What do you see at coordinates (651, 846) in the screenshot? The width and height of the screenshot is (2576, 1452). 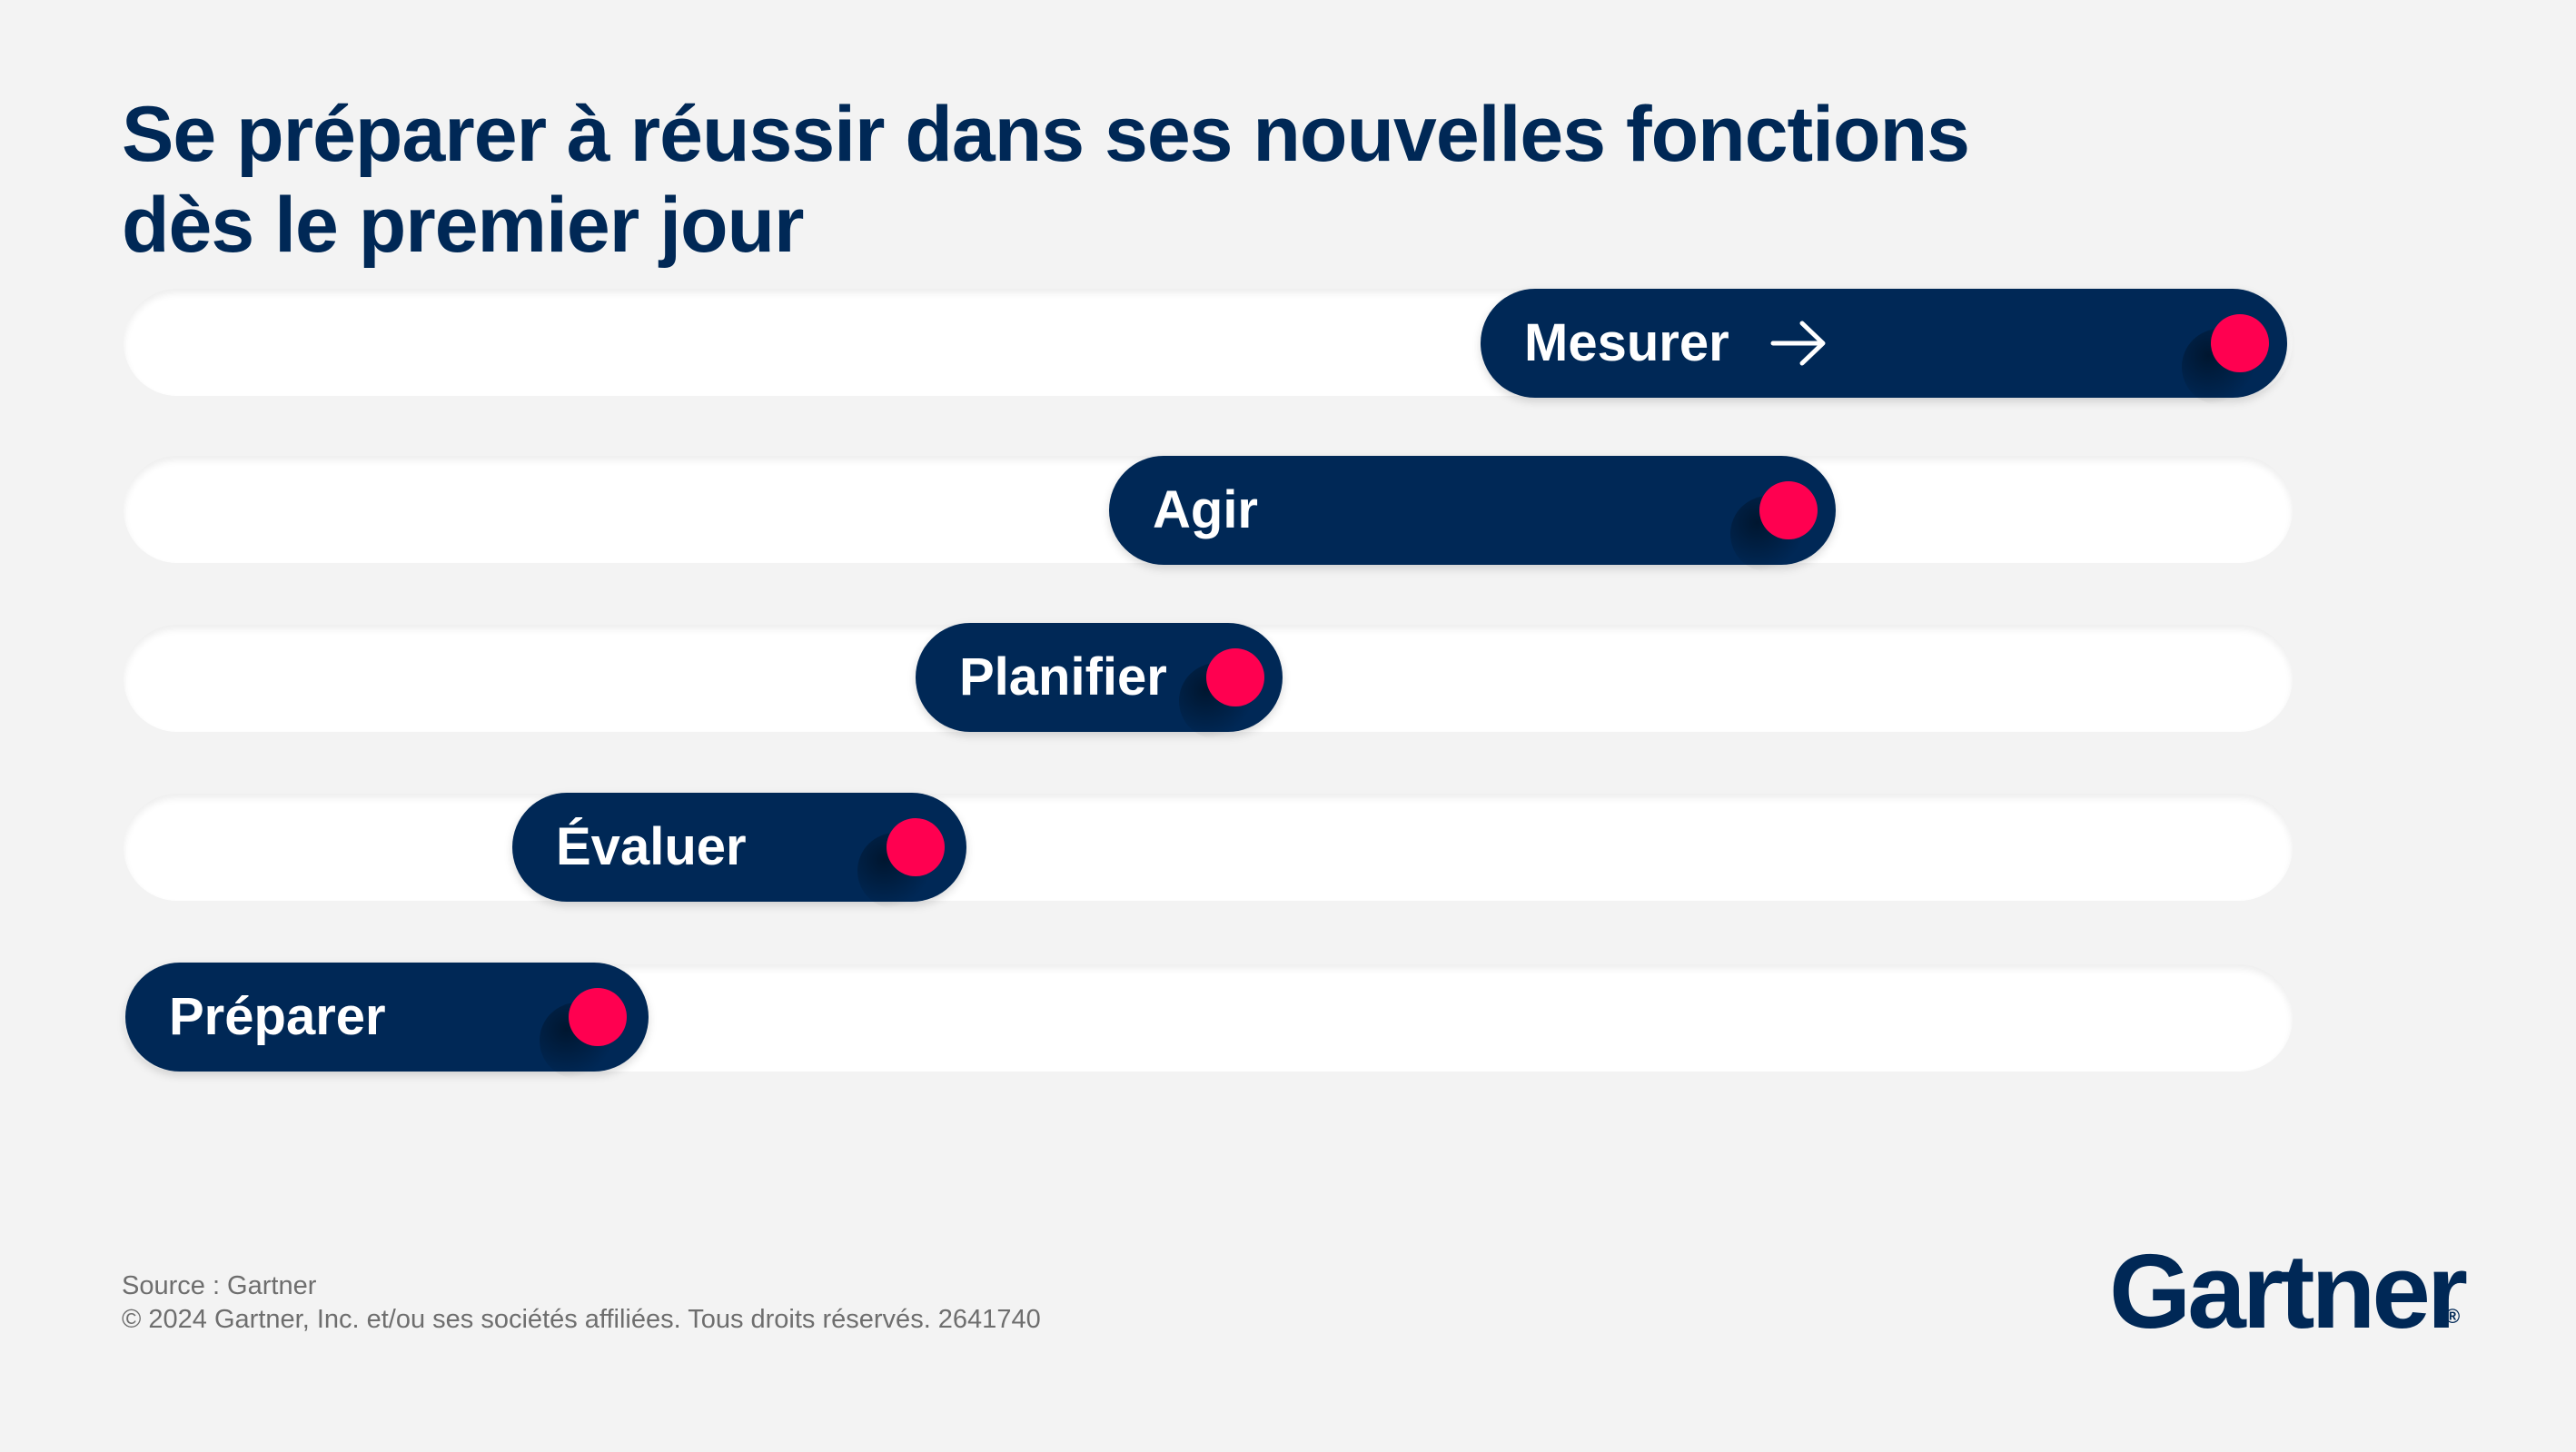 I see `step-label-evaluer: Évaluer` at bounding box center [651, 846].